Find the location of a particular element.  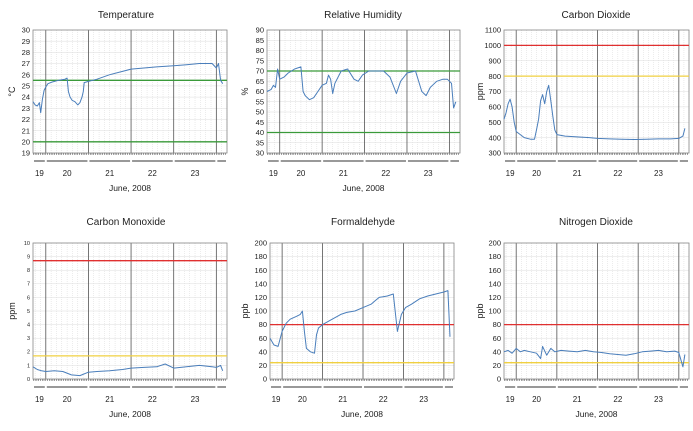

y-tick-label: 180 is located at coordinates (494, 256).